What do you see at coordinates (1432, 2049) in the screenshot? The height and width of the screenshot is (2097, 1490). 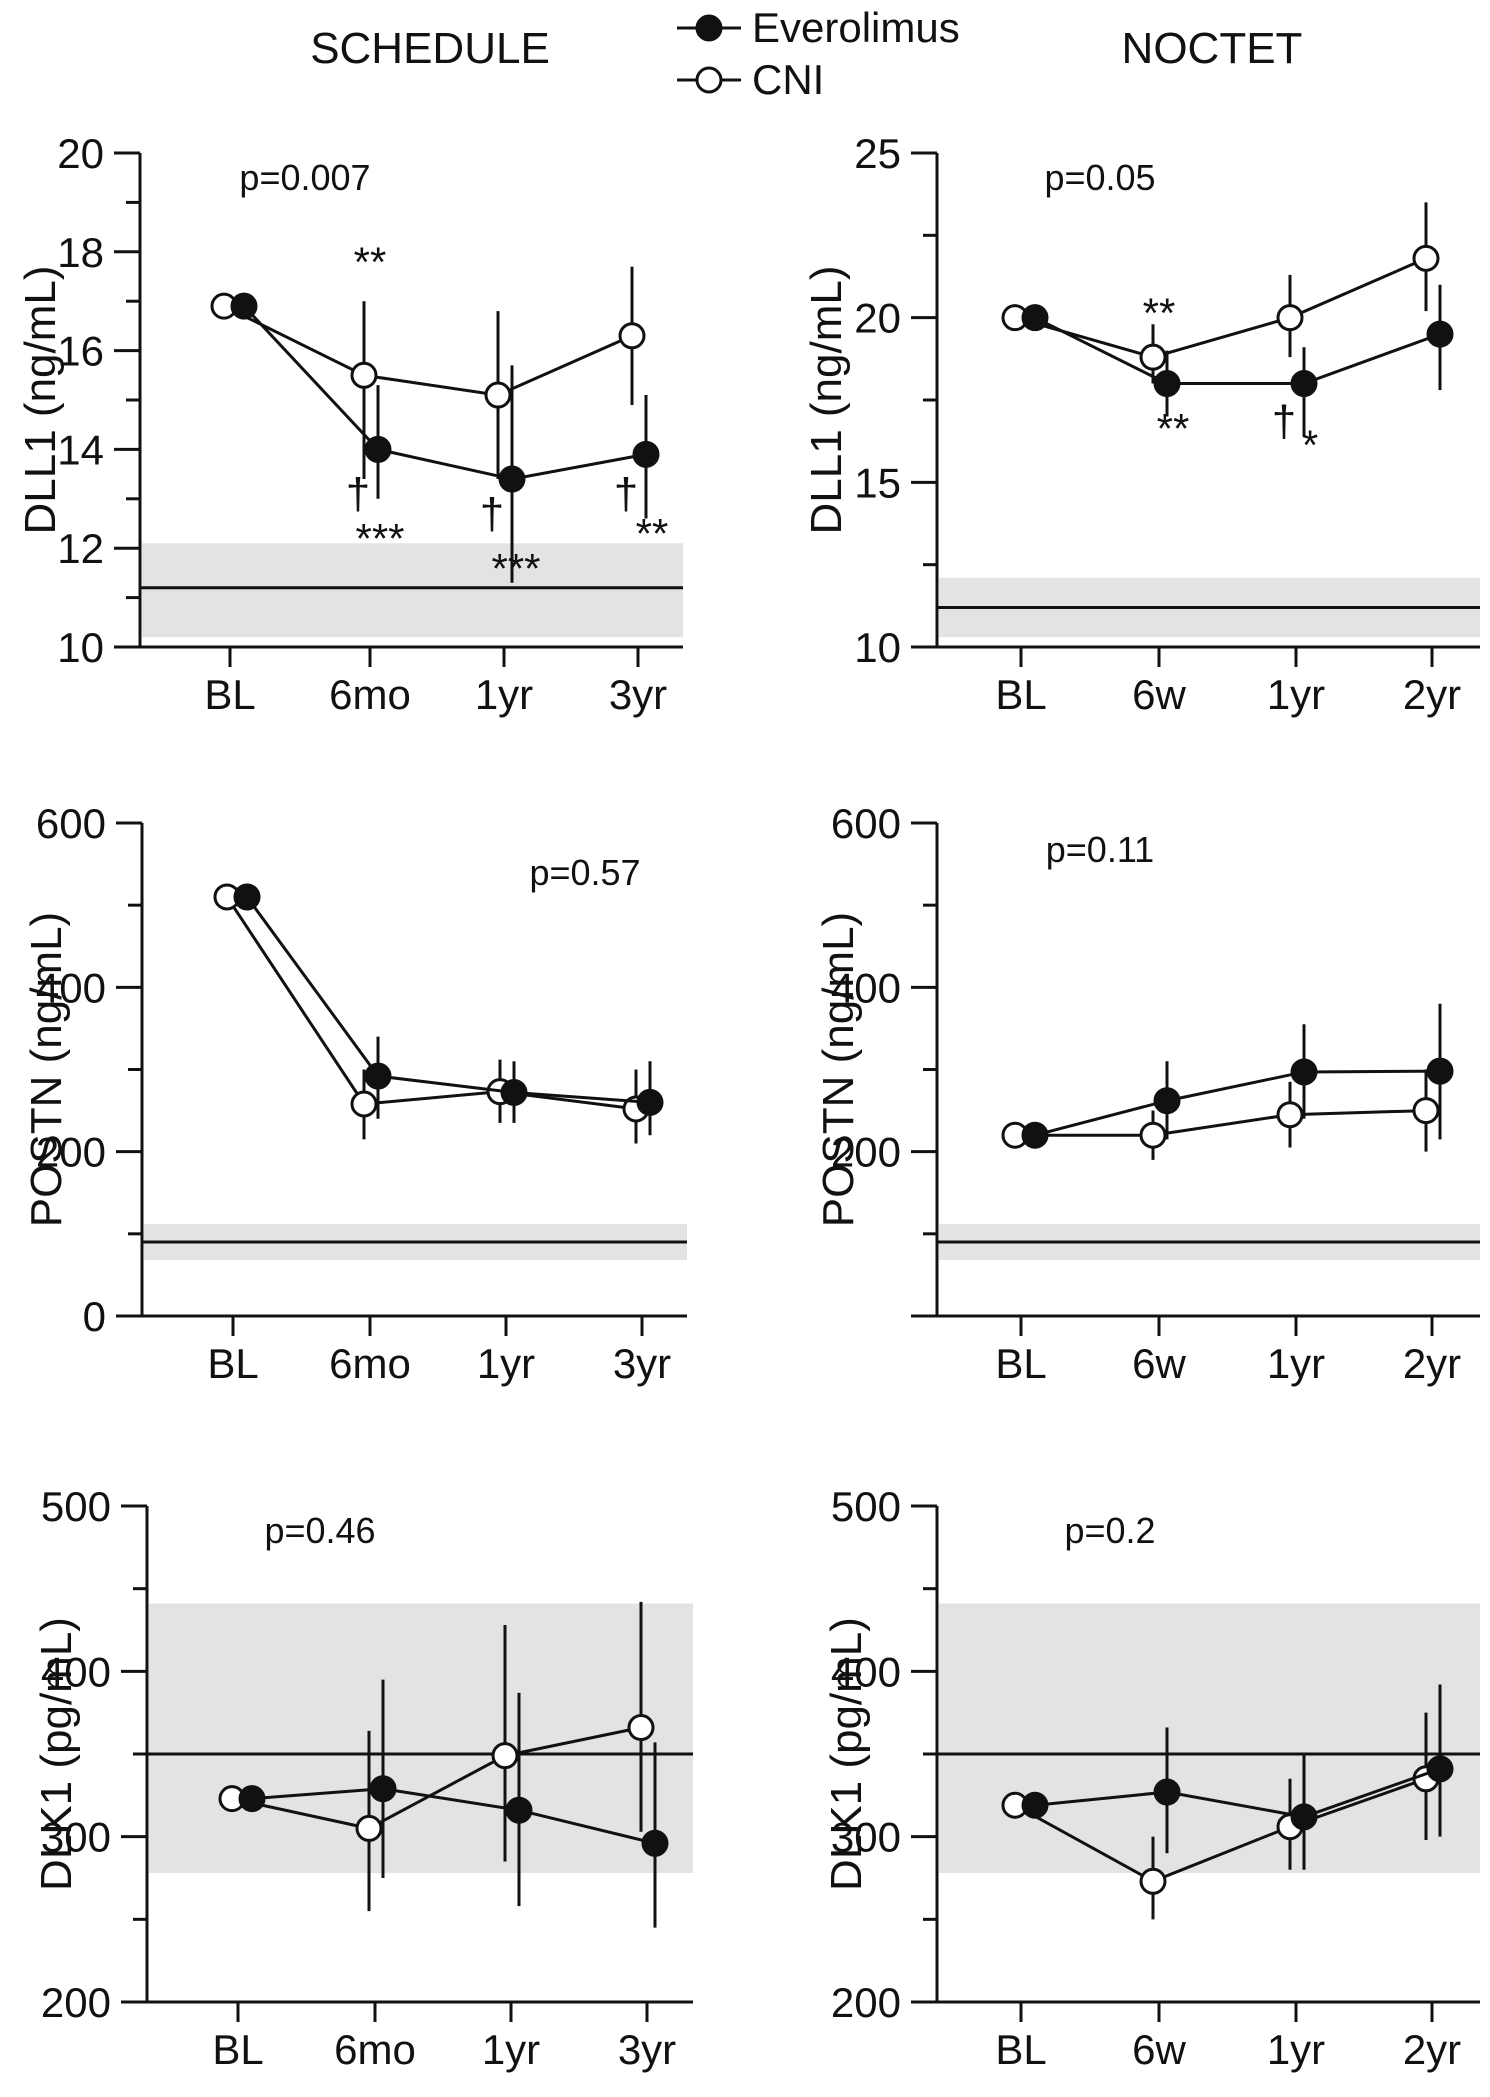 I see `x-tick-label: 2yr` at bounding box center [1432, 2049].